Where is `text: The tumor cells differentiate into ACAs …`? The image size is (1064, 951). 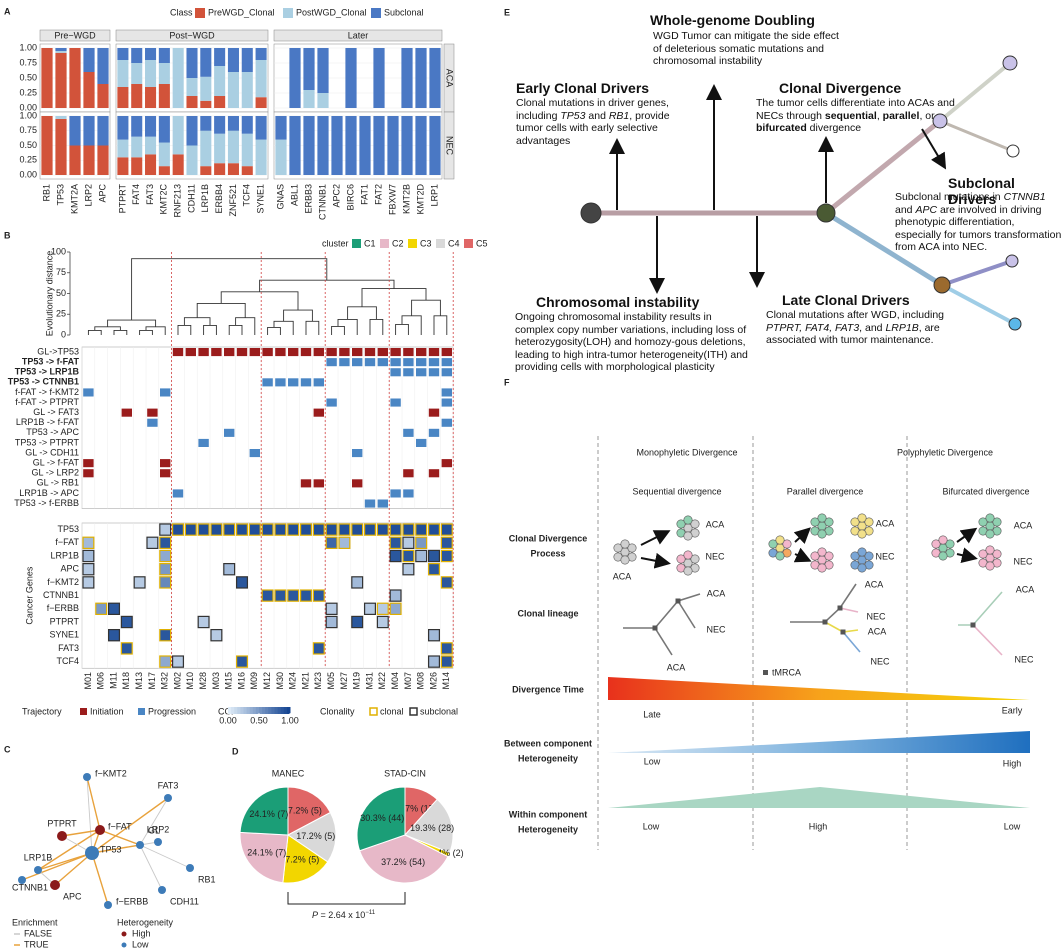 text: The tumor cells differentiate into ACAs … is located at coordinates (855, 109).